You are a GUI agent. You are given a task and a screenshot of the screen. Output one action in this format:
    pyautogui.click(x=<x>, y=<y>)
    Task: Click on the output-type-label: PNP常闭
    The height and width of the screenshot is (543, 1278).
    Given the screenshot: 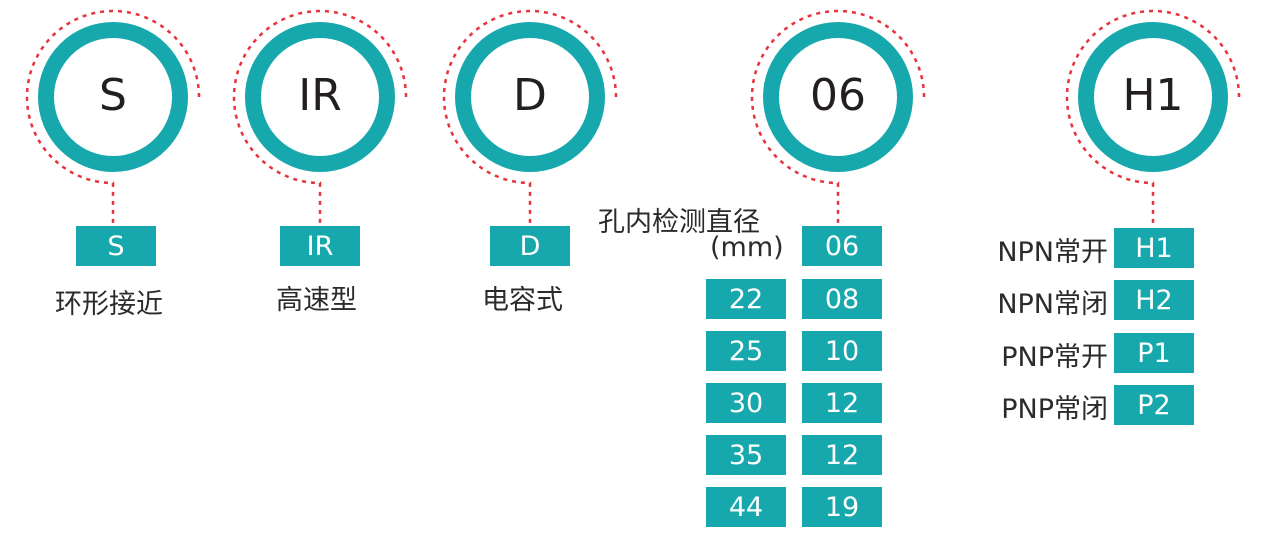 What is the action you would take?
    pyautogui.click(x=1054, y=409)
    